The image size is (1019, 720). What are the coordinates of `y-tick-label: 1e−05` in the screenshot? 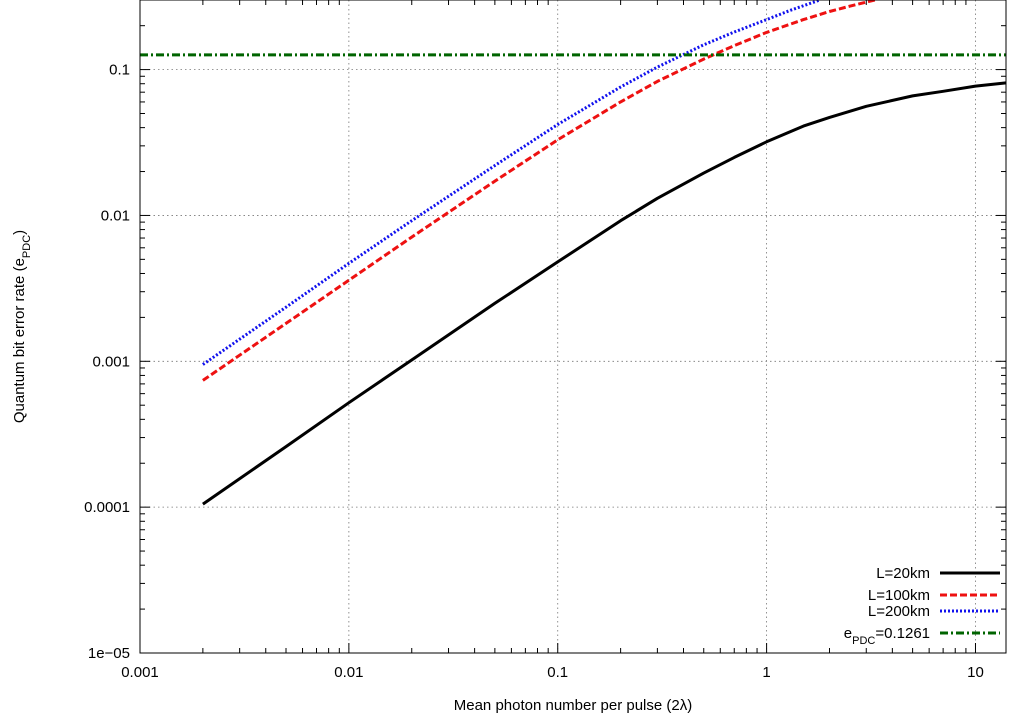 It's located at (109, 653).